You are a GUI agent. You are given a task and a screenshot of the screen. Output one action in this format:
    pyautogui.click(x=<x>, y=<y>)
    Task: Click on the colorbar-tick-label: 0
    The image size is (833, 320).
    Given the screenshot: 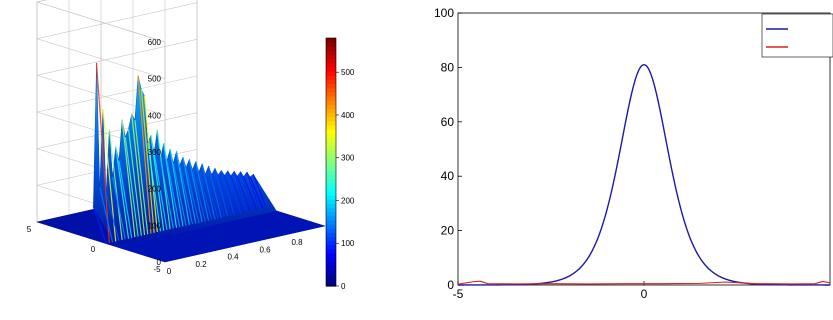 What is the action you would take?
    pyautogui.click(x=343, y=286)
    